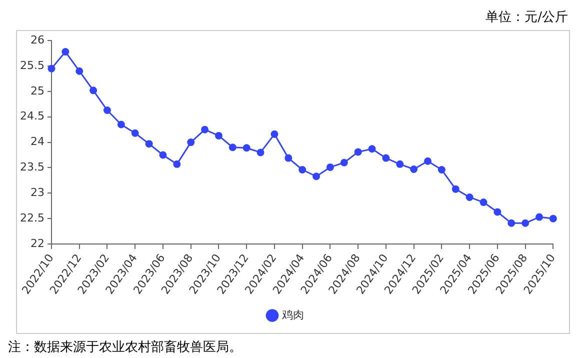  I want to click on y-tick-label: 25, so click(37, 91).